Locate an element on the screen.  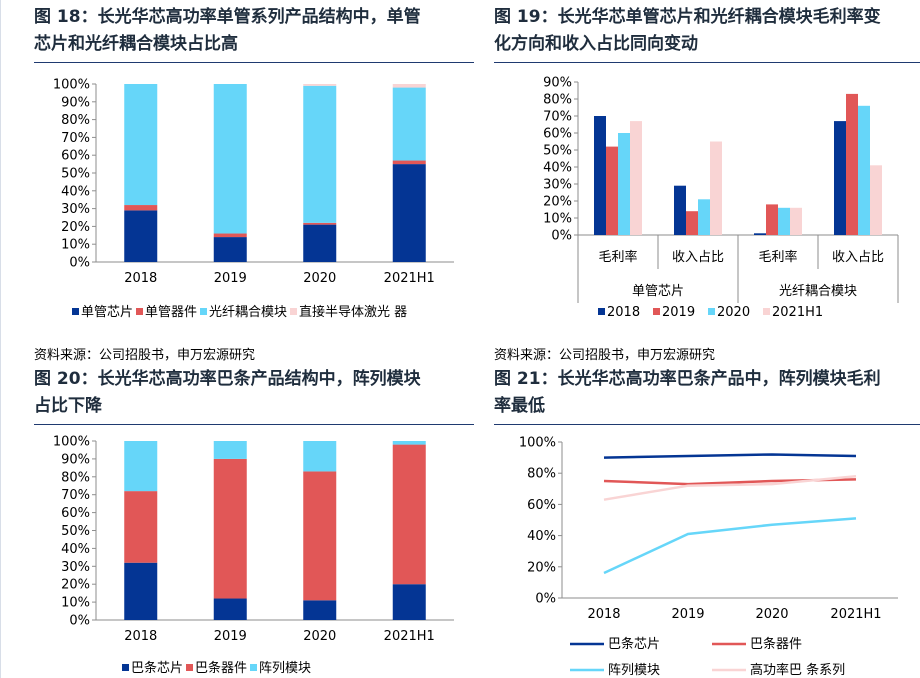
fig19-legend-label: 2019 is located at coordinates (678, 312).